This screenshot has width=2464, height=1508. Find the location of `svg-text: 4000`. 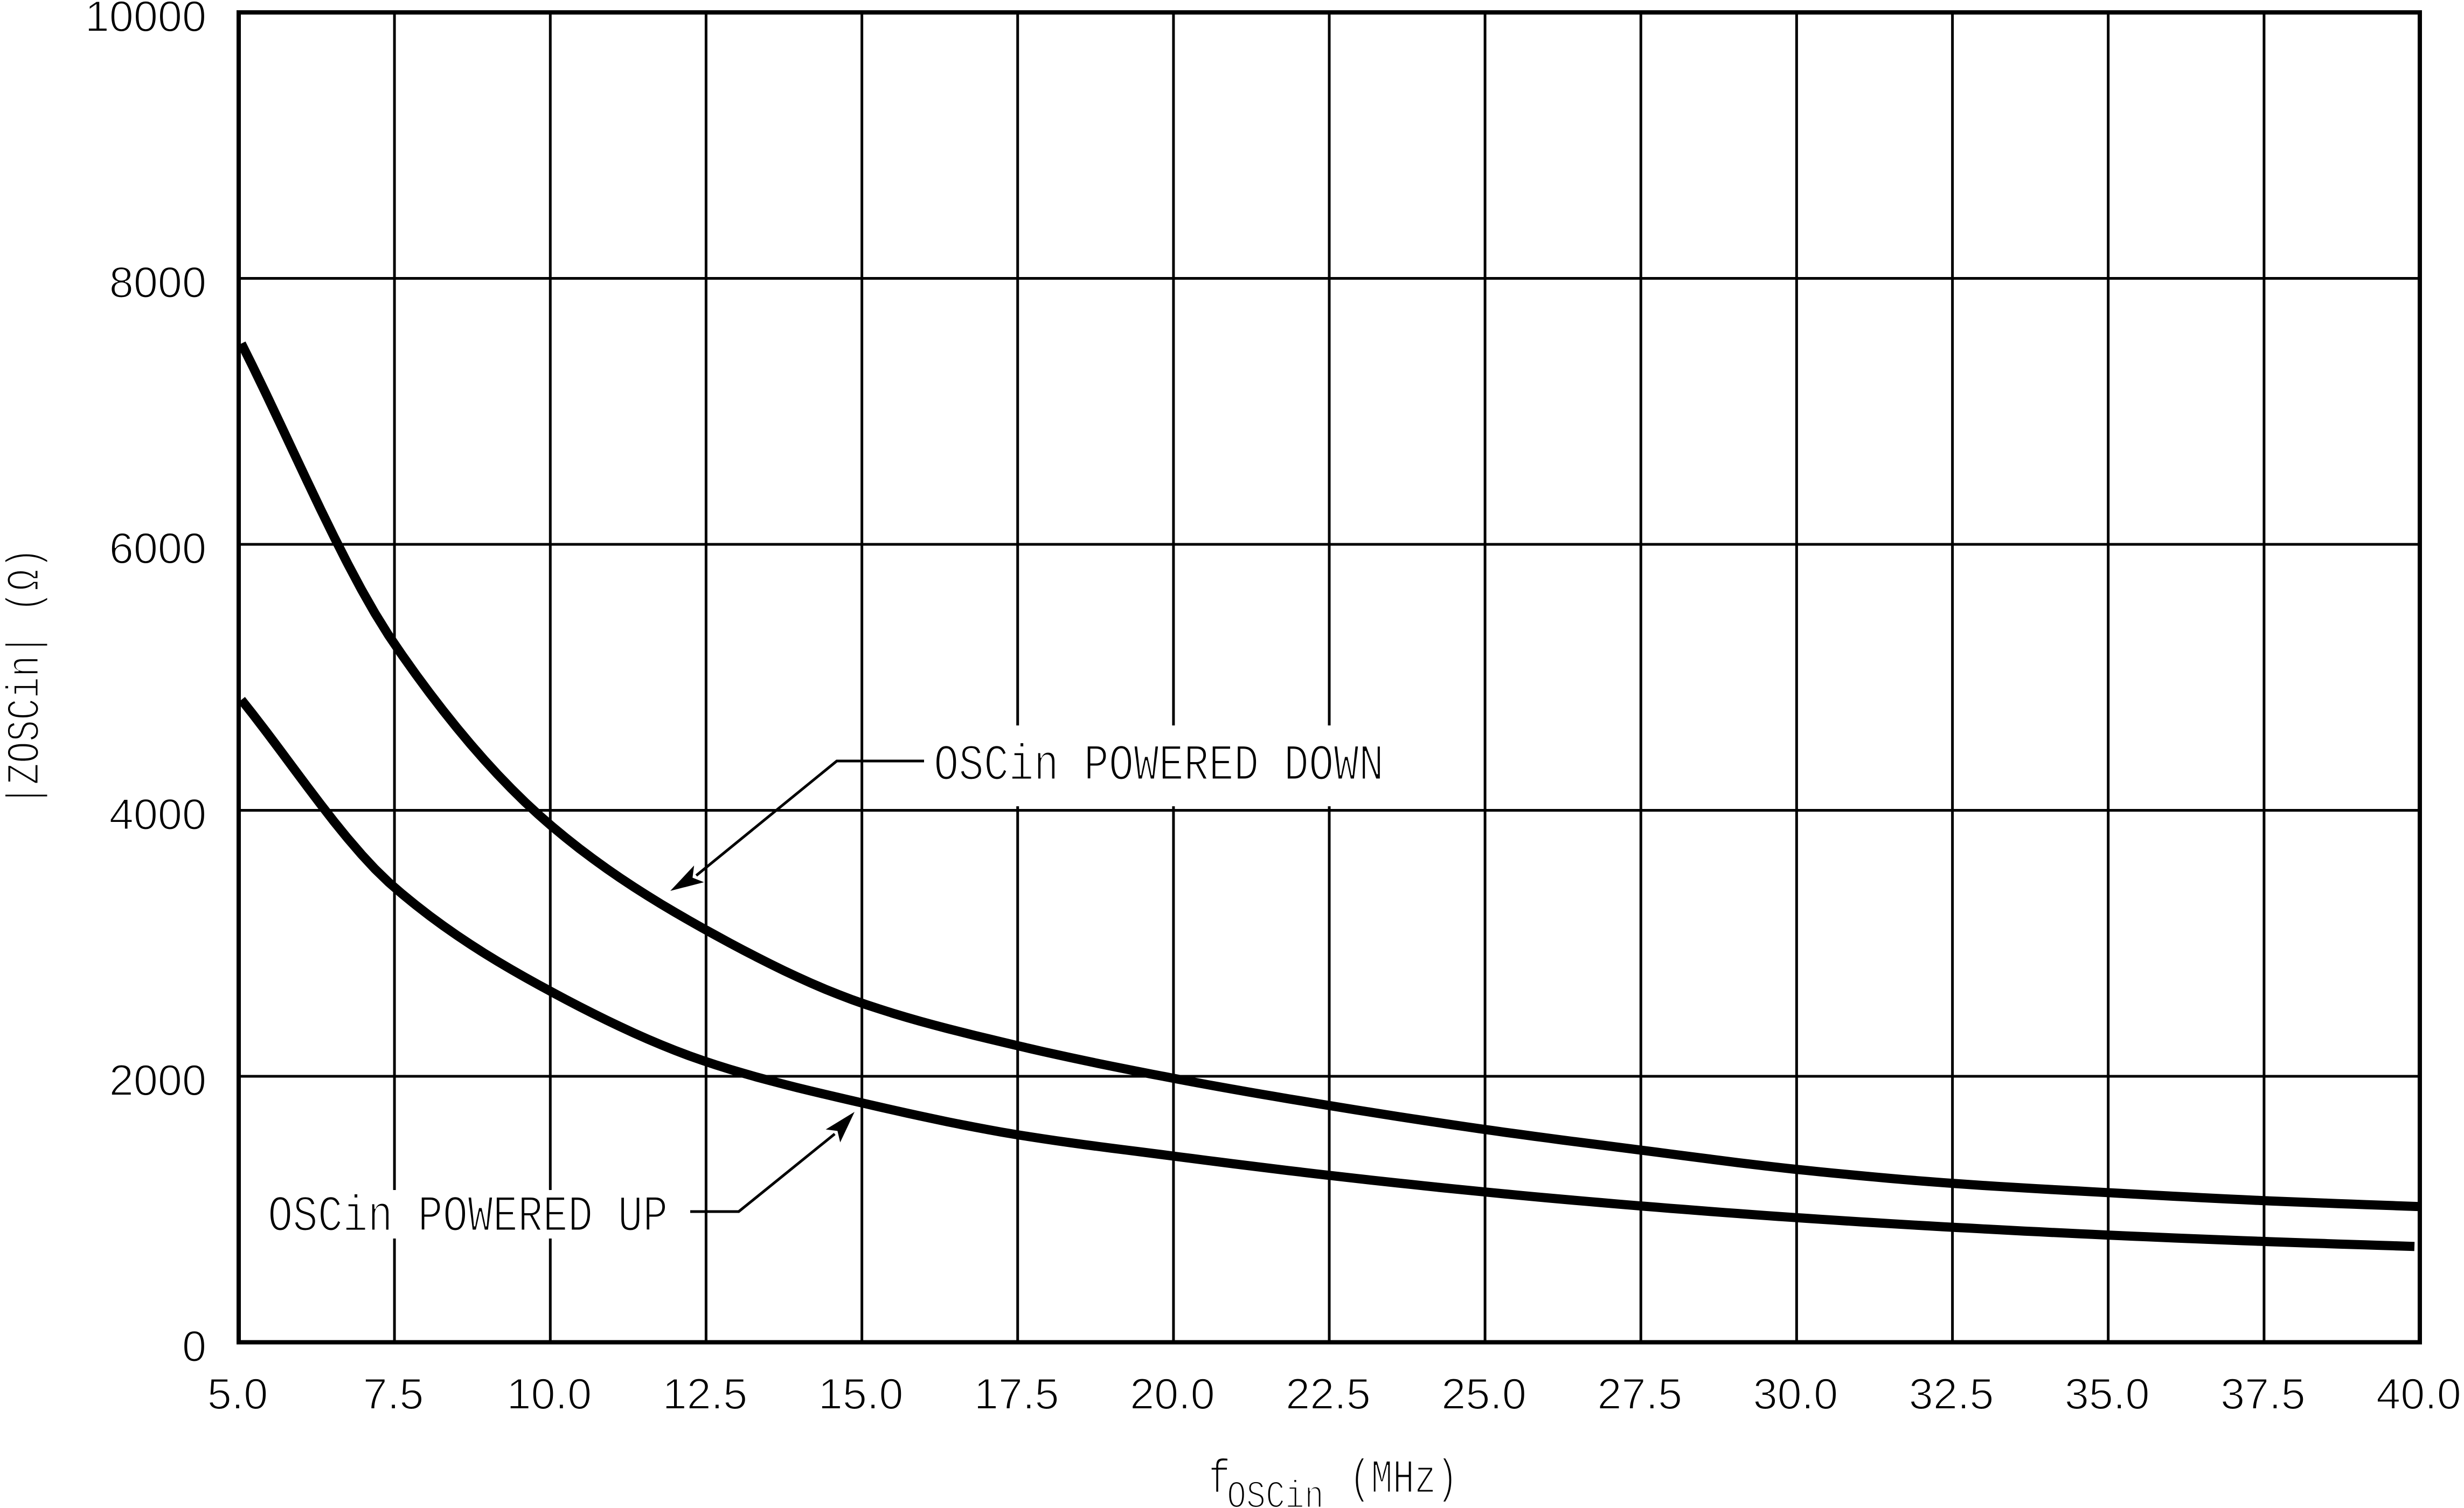

svg-text: 4000 is located at coordinates (157, 815).